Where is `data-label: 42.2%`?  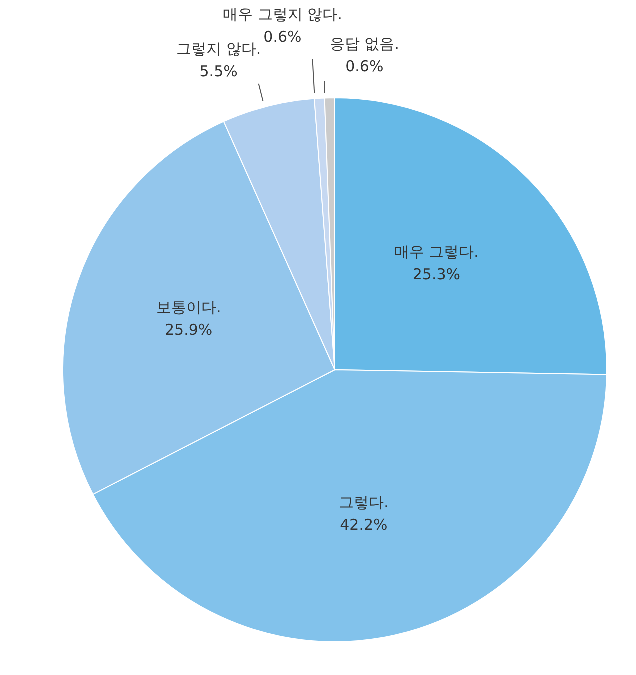 data-label: 42.2% is located at coordinates (364, 525).